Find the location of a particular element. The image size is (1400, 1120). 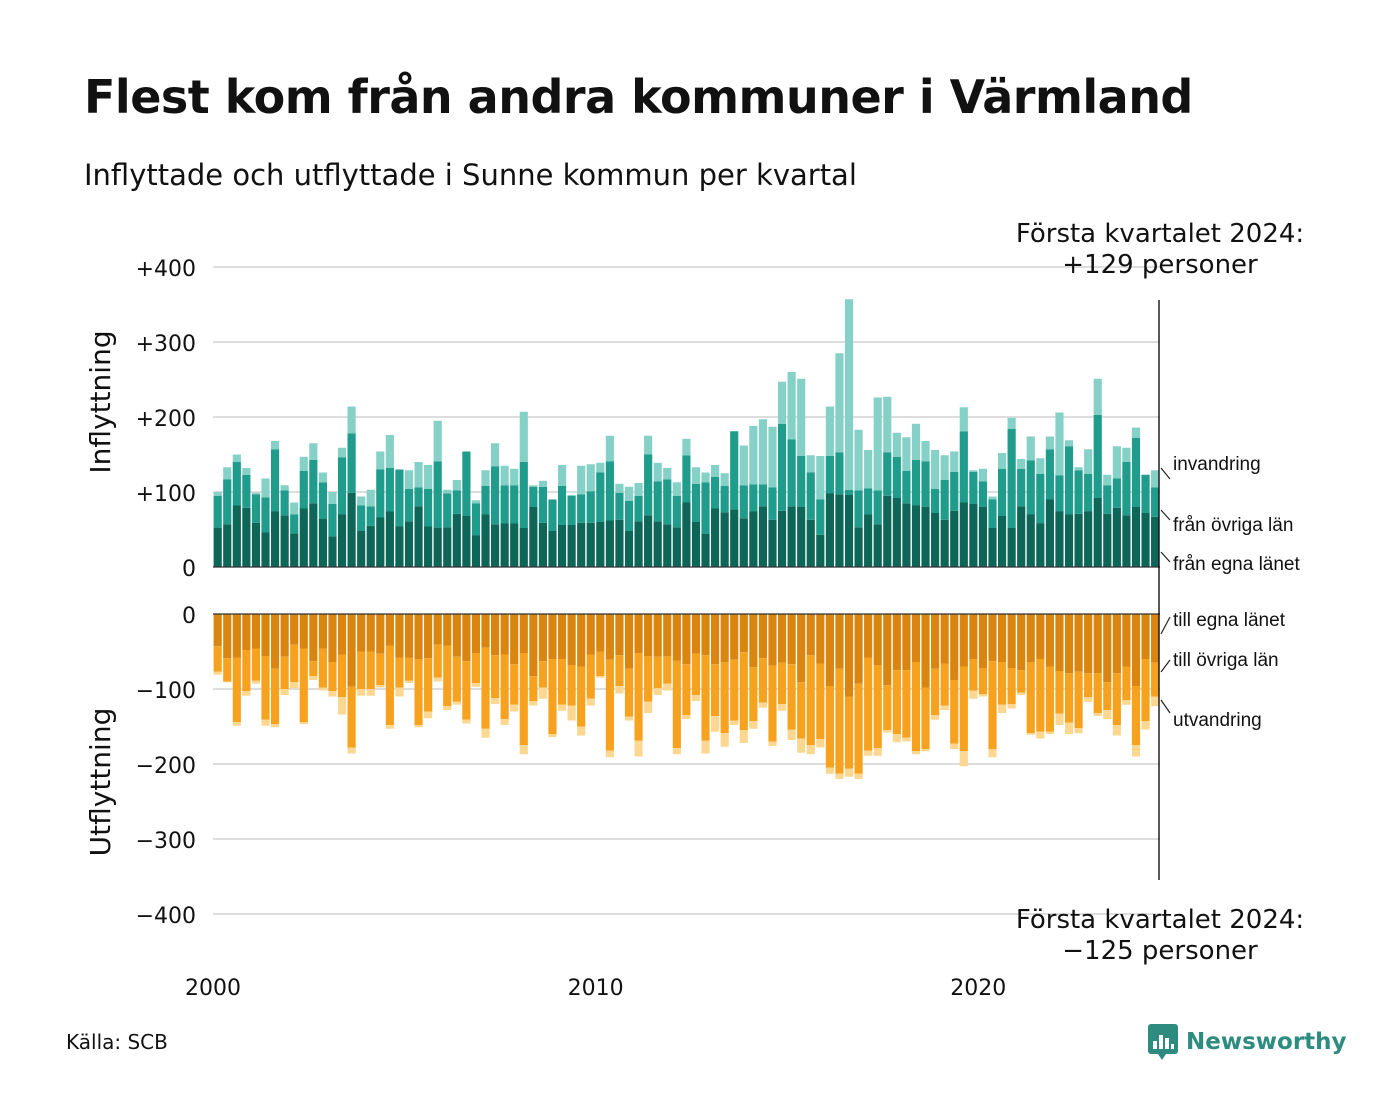

y-tick-label-bottom: −200 is located at coordinates (166, 766).